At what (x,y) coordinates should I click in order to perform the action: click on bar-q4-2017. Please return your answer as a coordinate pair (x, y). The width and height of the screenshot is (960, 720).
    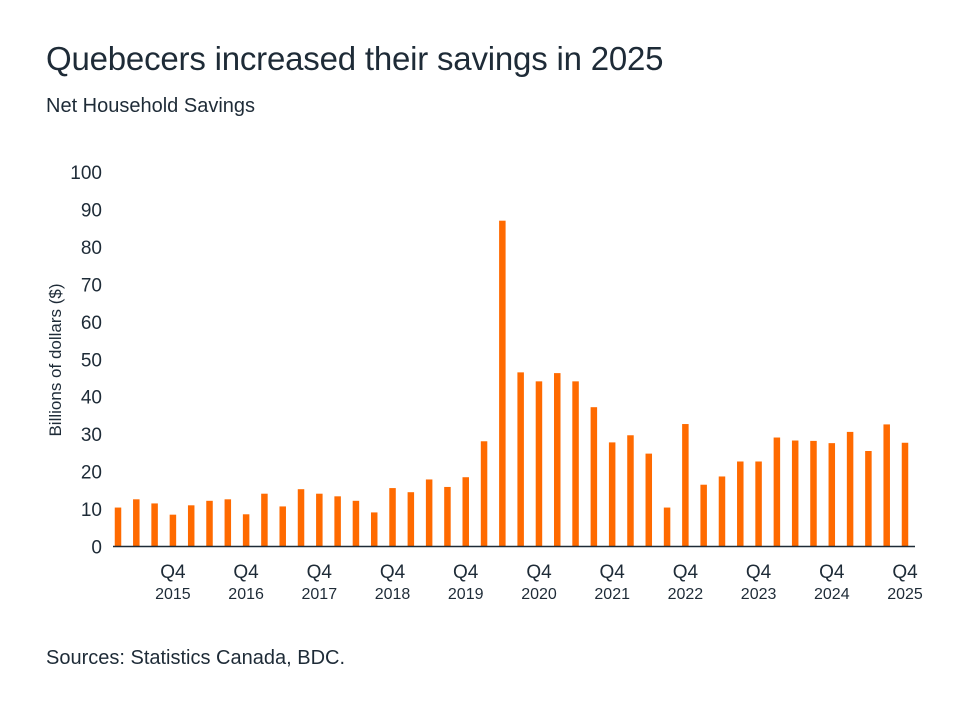
    Looking at the image, I should click on (319, 520).